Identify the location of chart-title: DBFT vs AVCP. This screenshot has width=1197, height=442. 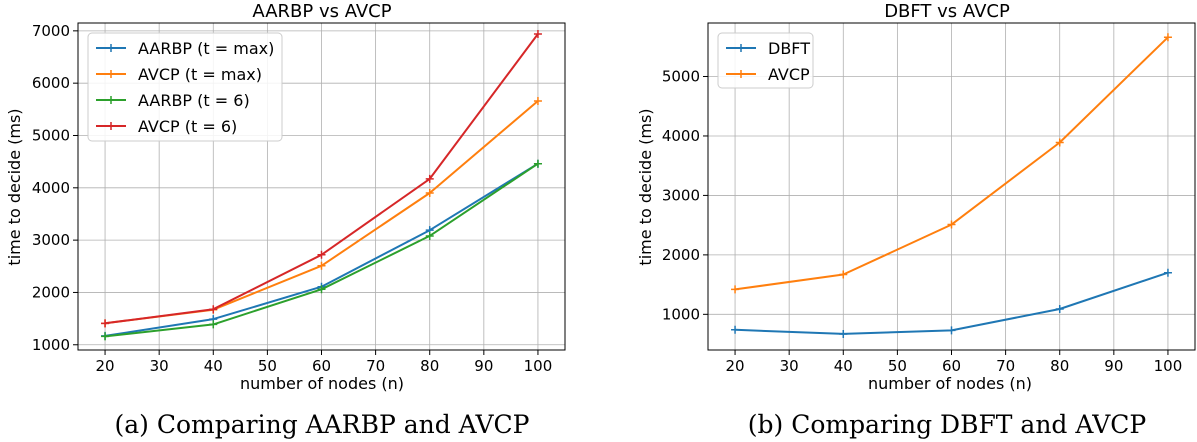
(947, 11).